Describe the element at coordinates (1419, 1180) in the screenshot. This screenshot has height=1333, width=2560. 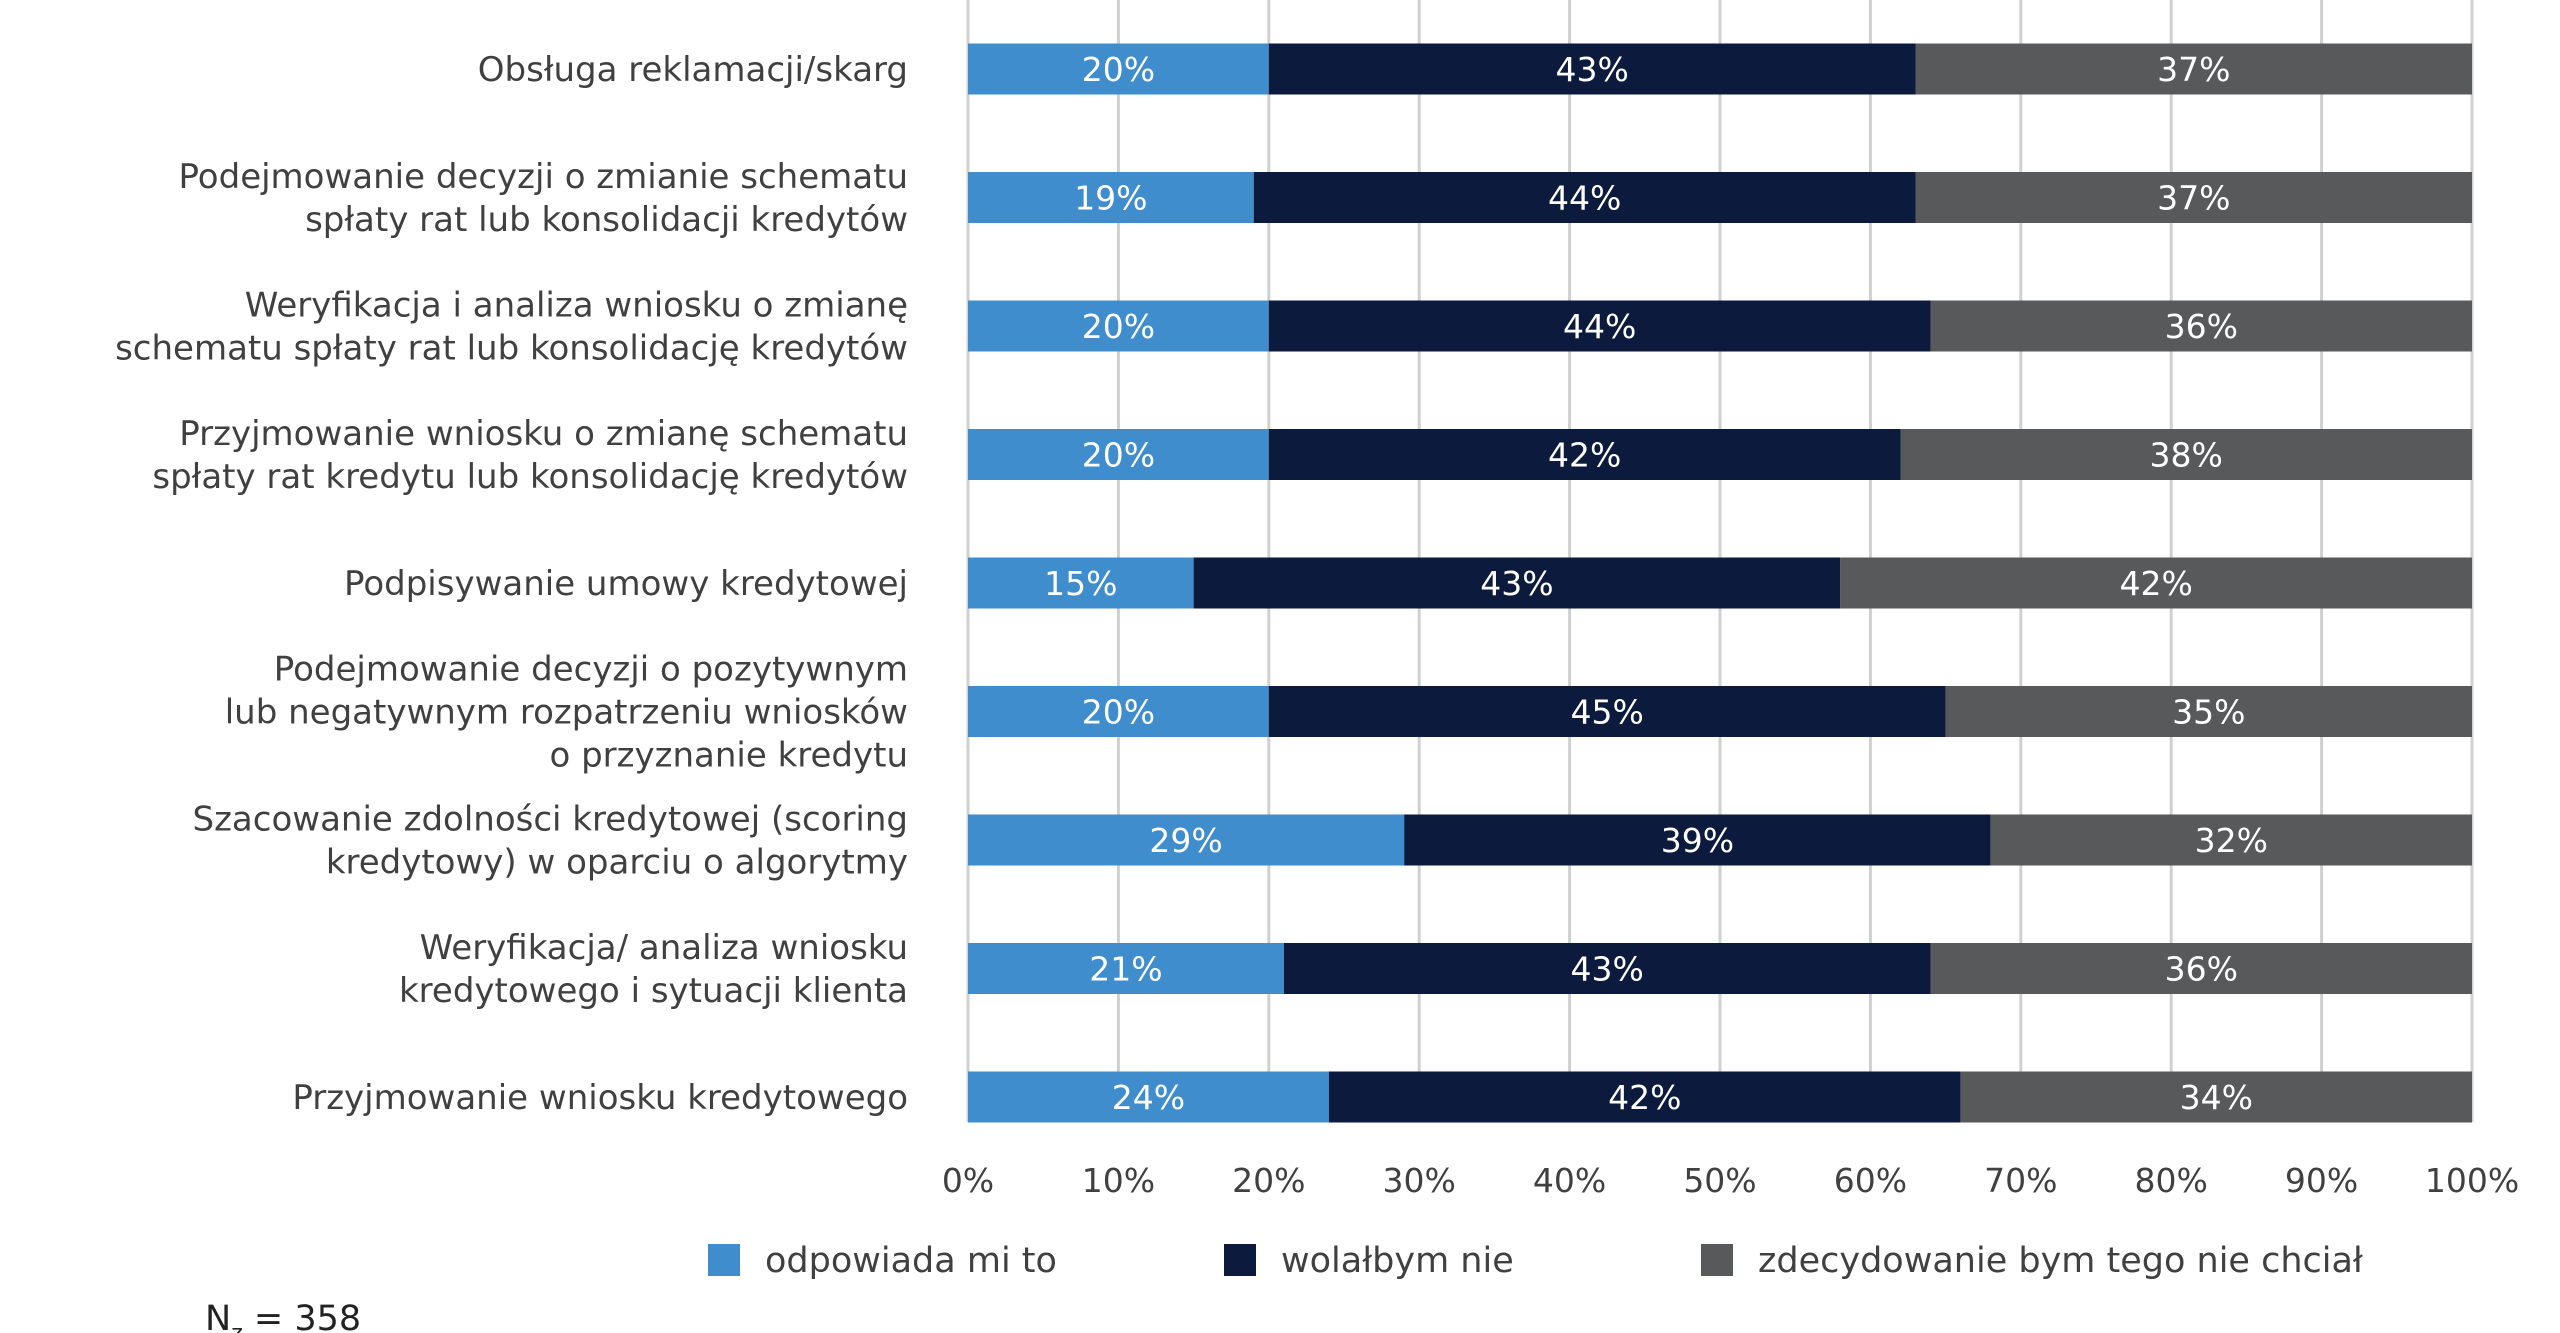
I see `x-tick-label: 30%` at that location.